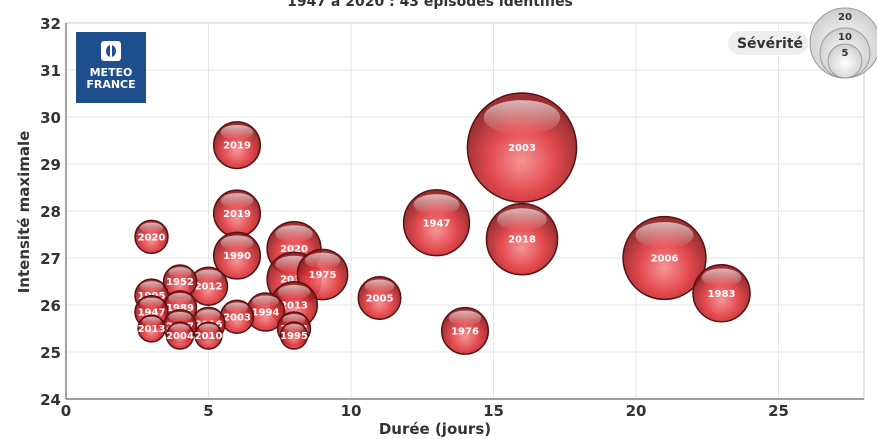 This screenshot has width=877, height=439. I want to click on bubble-label: 2010, so click(209, 336).